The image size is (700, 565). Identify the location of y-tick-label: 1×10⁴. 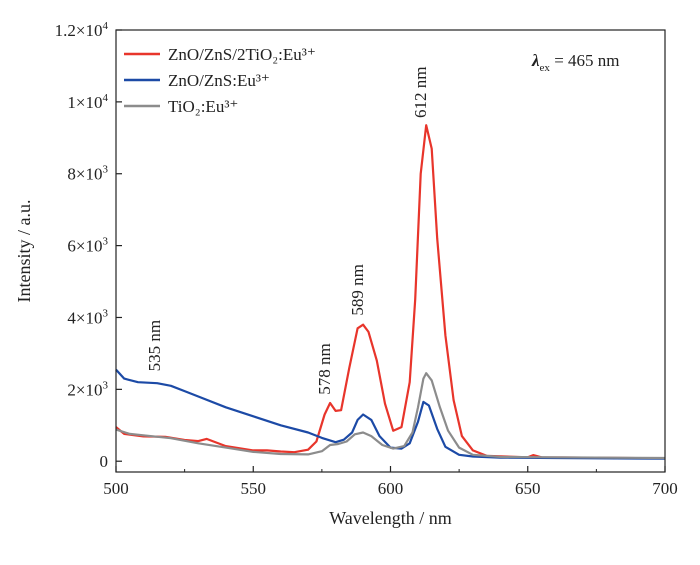
(87, 102).